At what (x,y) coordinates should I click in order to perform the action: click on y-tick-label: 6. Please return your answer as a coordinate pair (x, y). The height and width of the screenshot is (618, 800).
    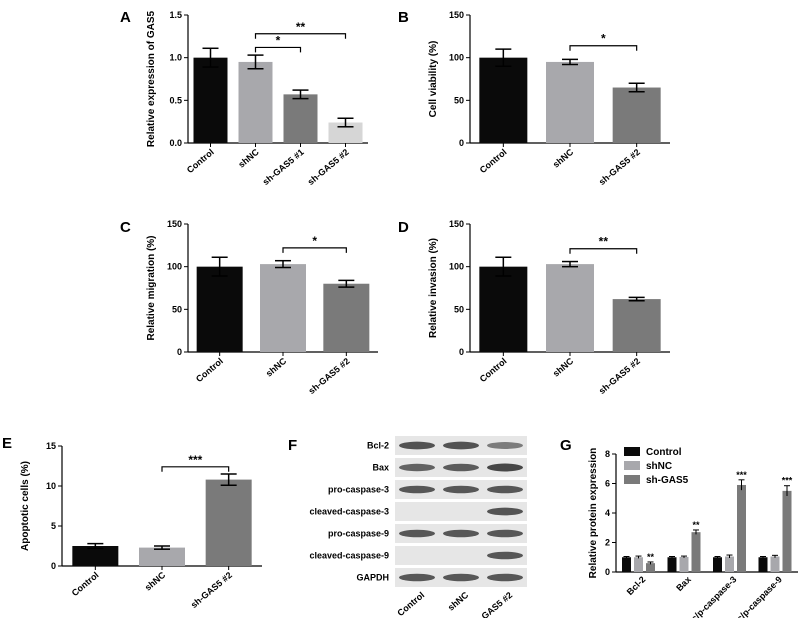
    Looking at the image, I should click on (607, 484).